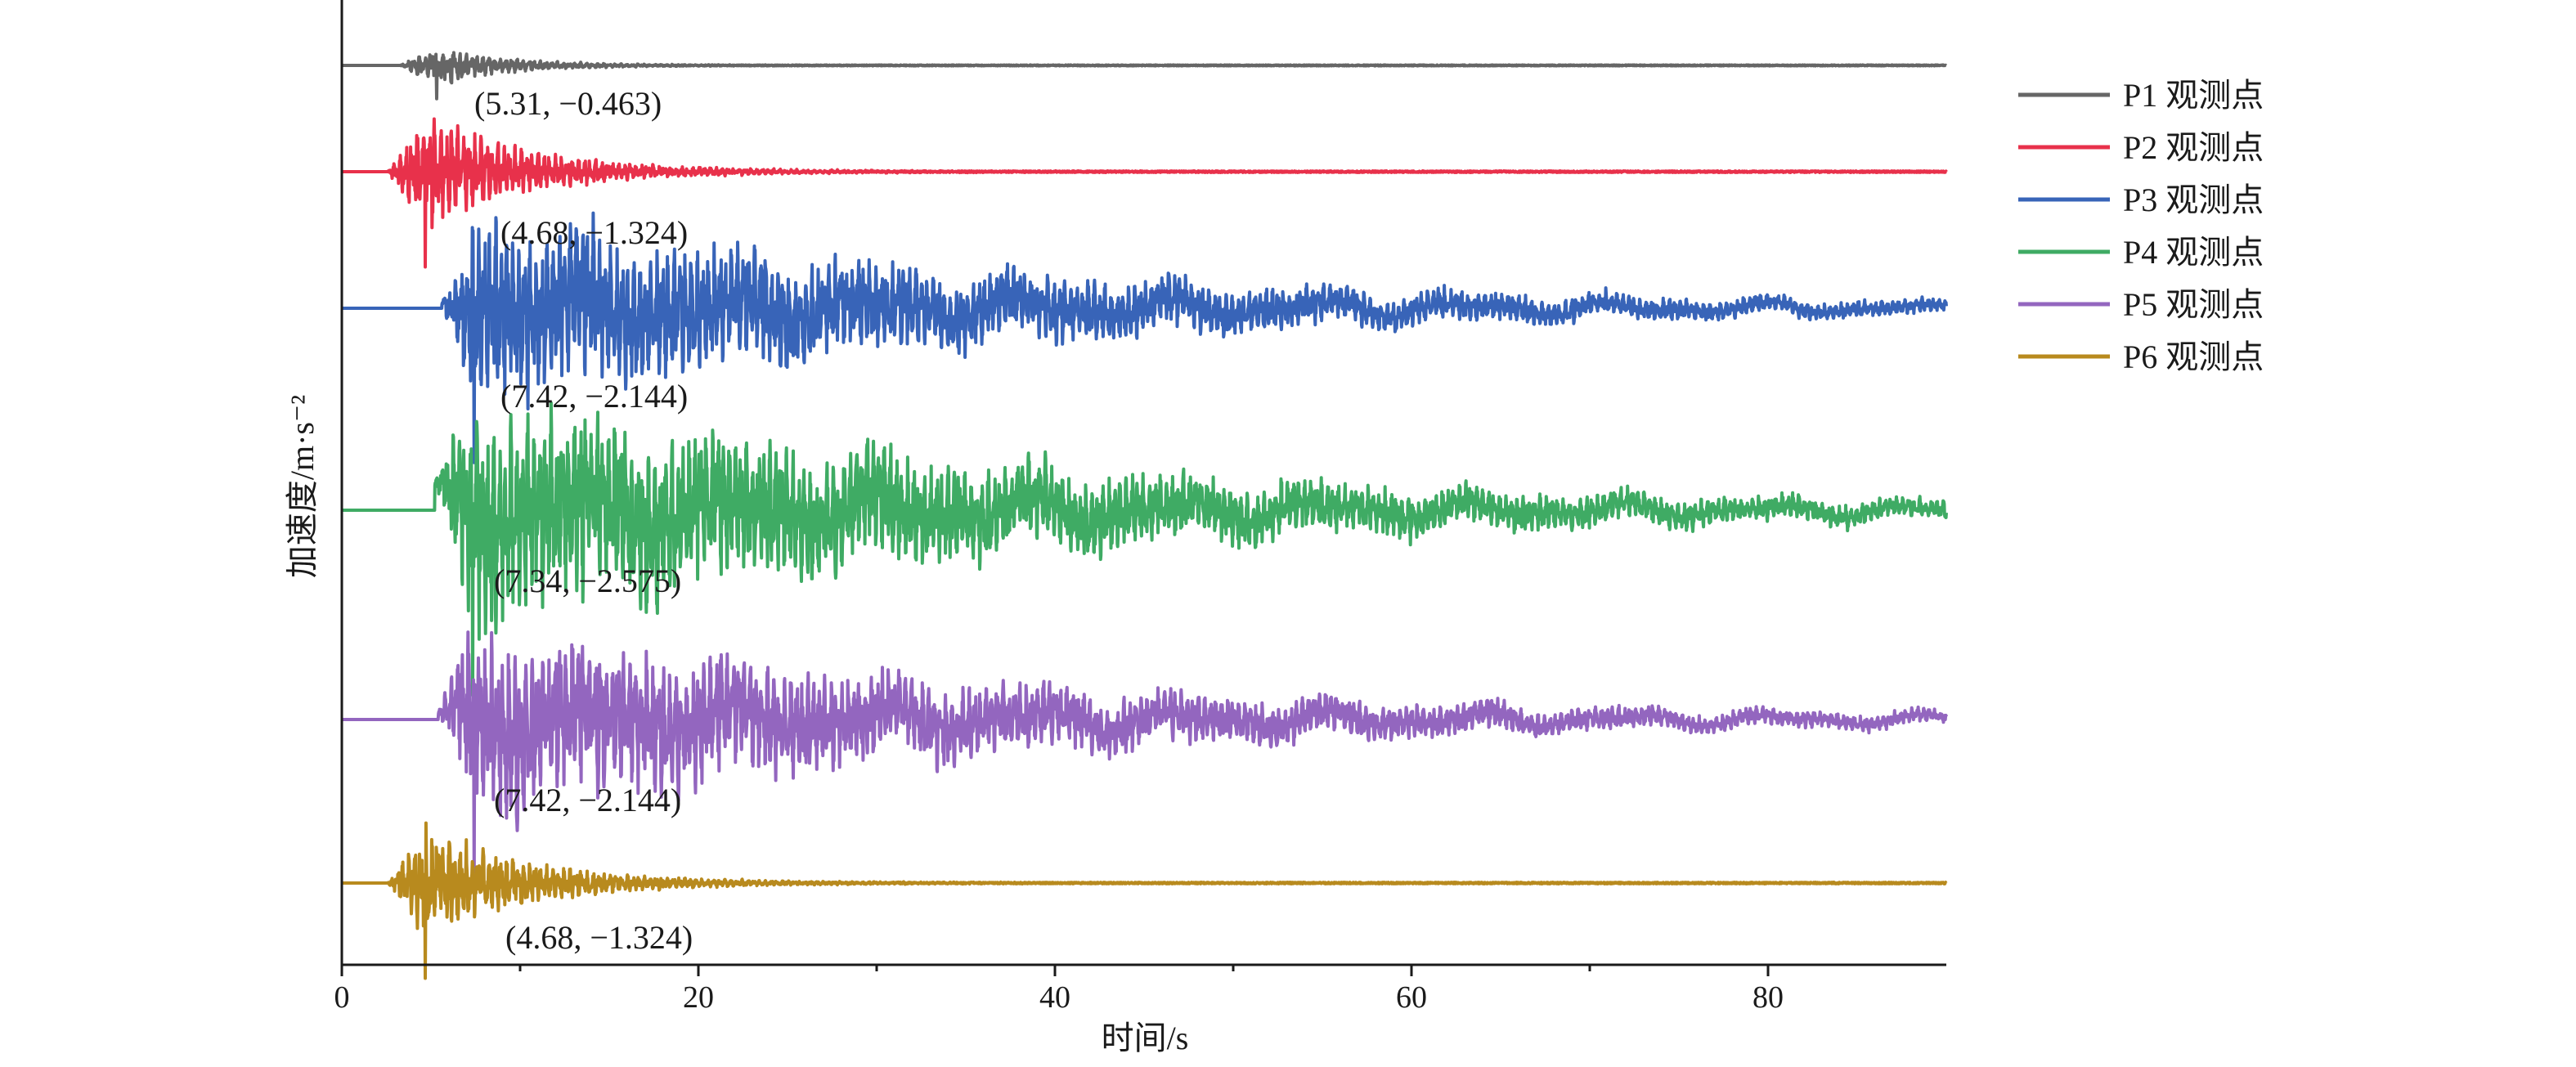 This screenshot has height=1067, width=2576. What do you see at coordinates (2193, 200) in the screenshot?
I see `legend-label-p3: P3 观测点` at bounding box center [2193, 200].